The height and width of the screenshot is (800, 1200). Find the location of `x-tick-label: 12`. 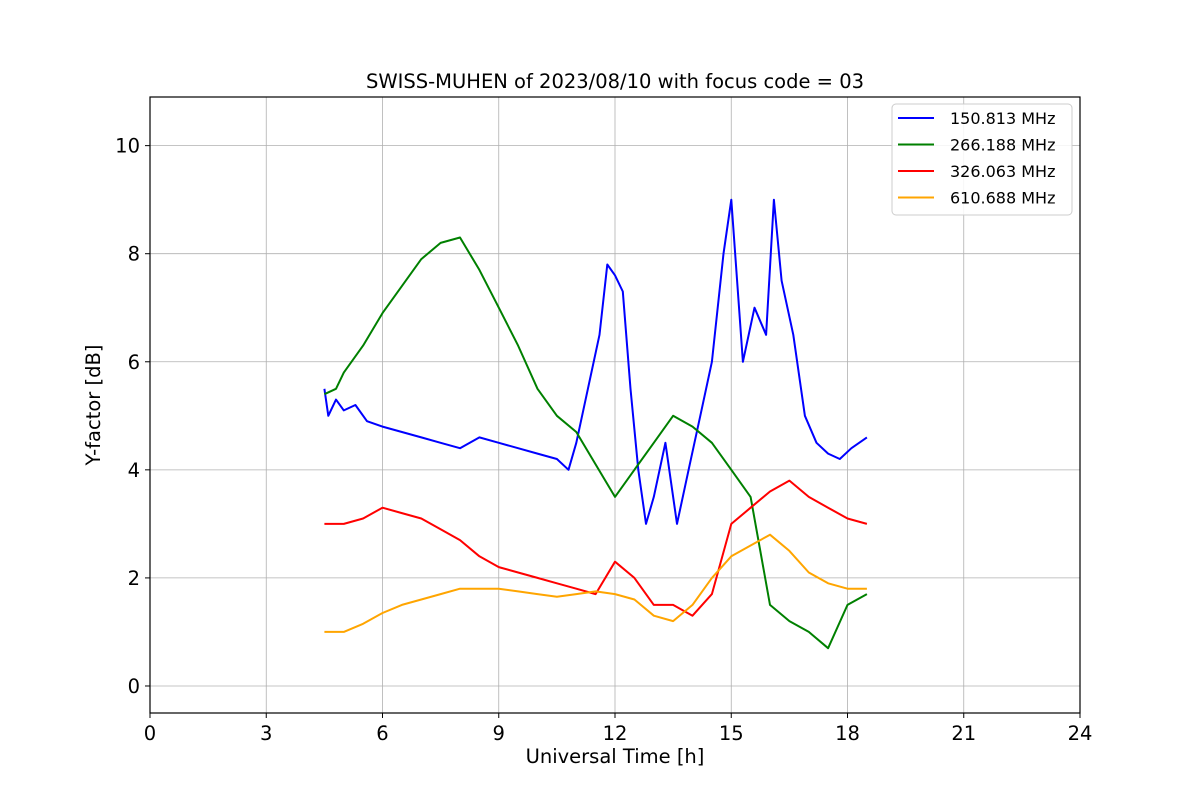

x-tick-label: 12 is located at coordinates (615, 733).